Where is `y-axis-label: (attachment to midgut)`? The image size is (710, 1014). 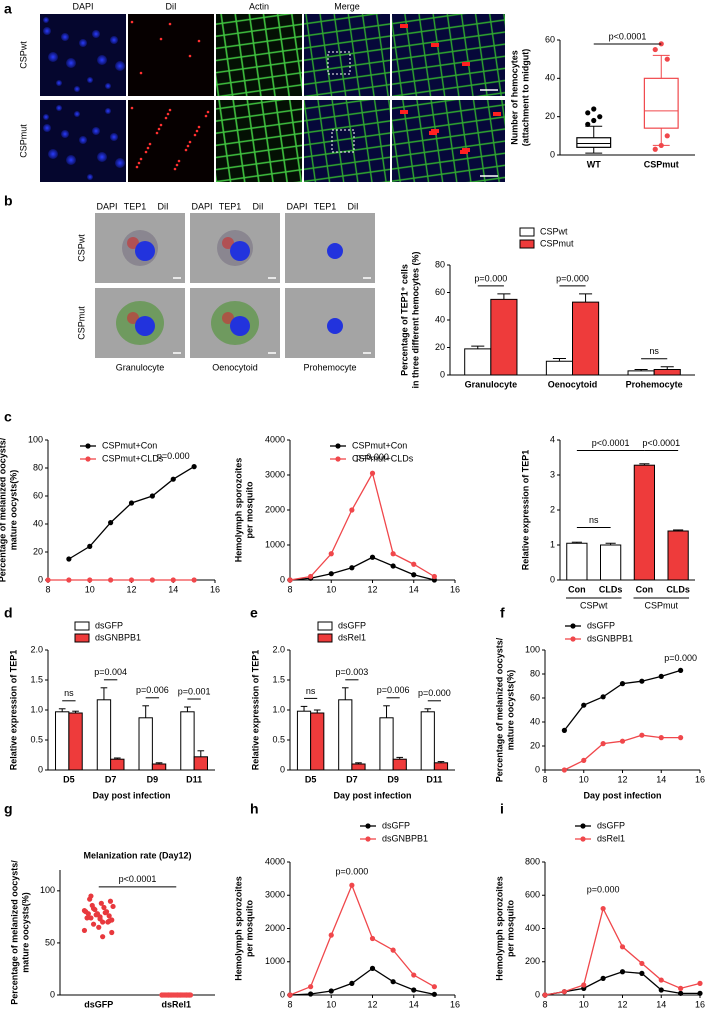
y-axis-label: (attachment to midgut) is located at coordinates (525, 98).